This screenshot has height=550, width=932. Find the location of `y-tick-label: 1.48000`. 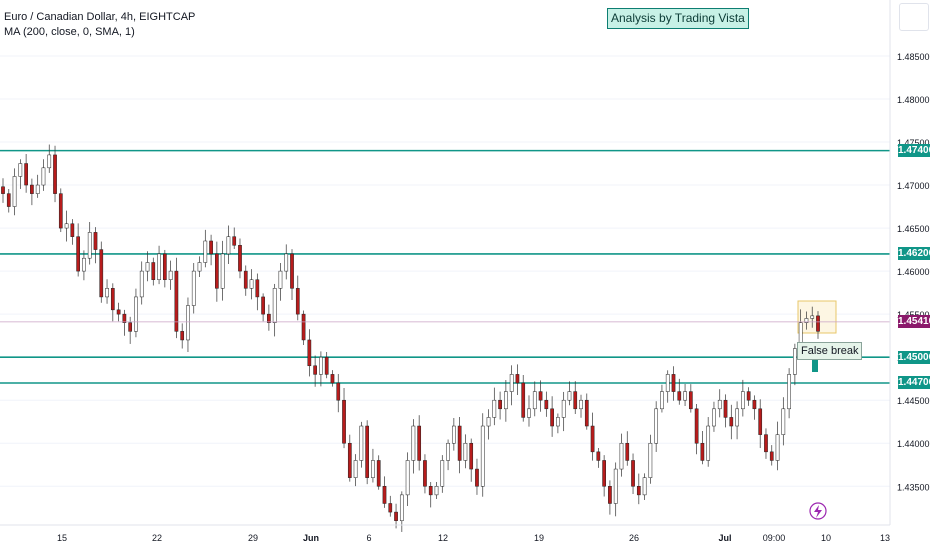

y-tick-label: 1.48000 is located at coordinates (913, 100).